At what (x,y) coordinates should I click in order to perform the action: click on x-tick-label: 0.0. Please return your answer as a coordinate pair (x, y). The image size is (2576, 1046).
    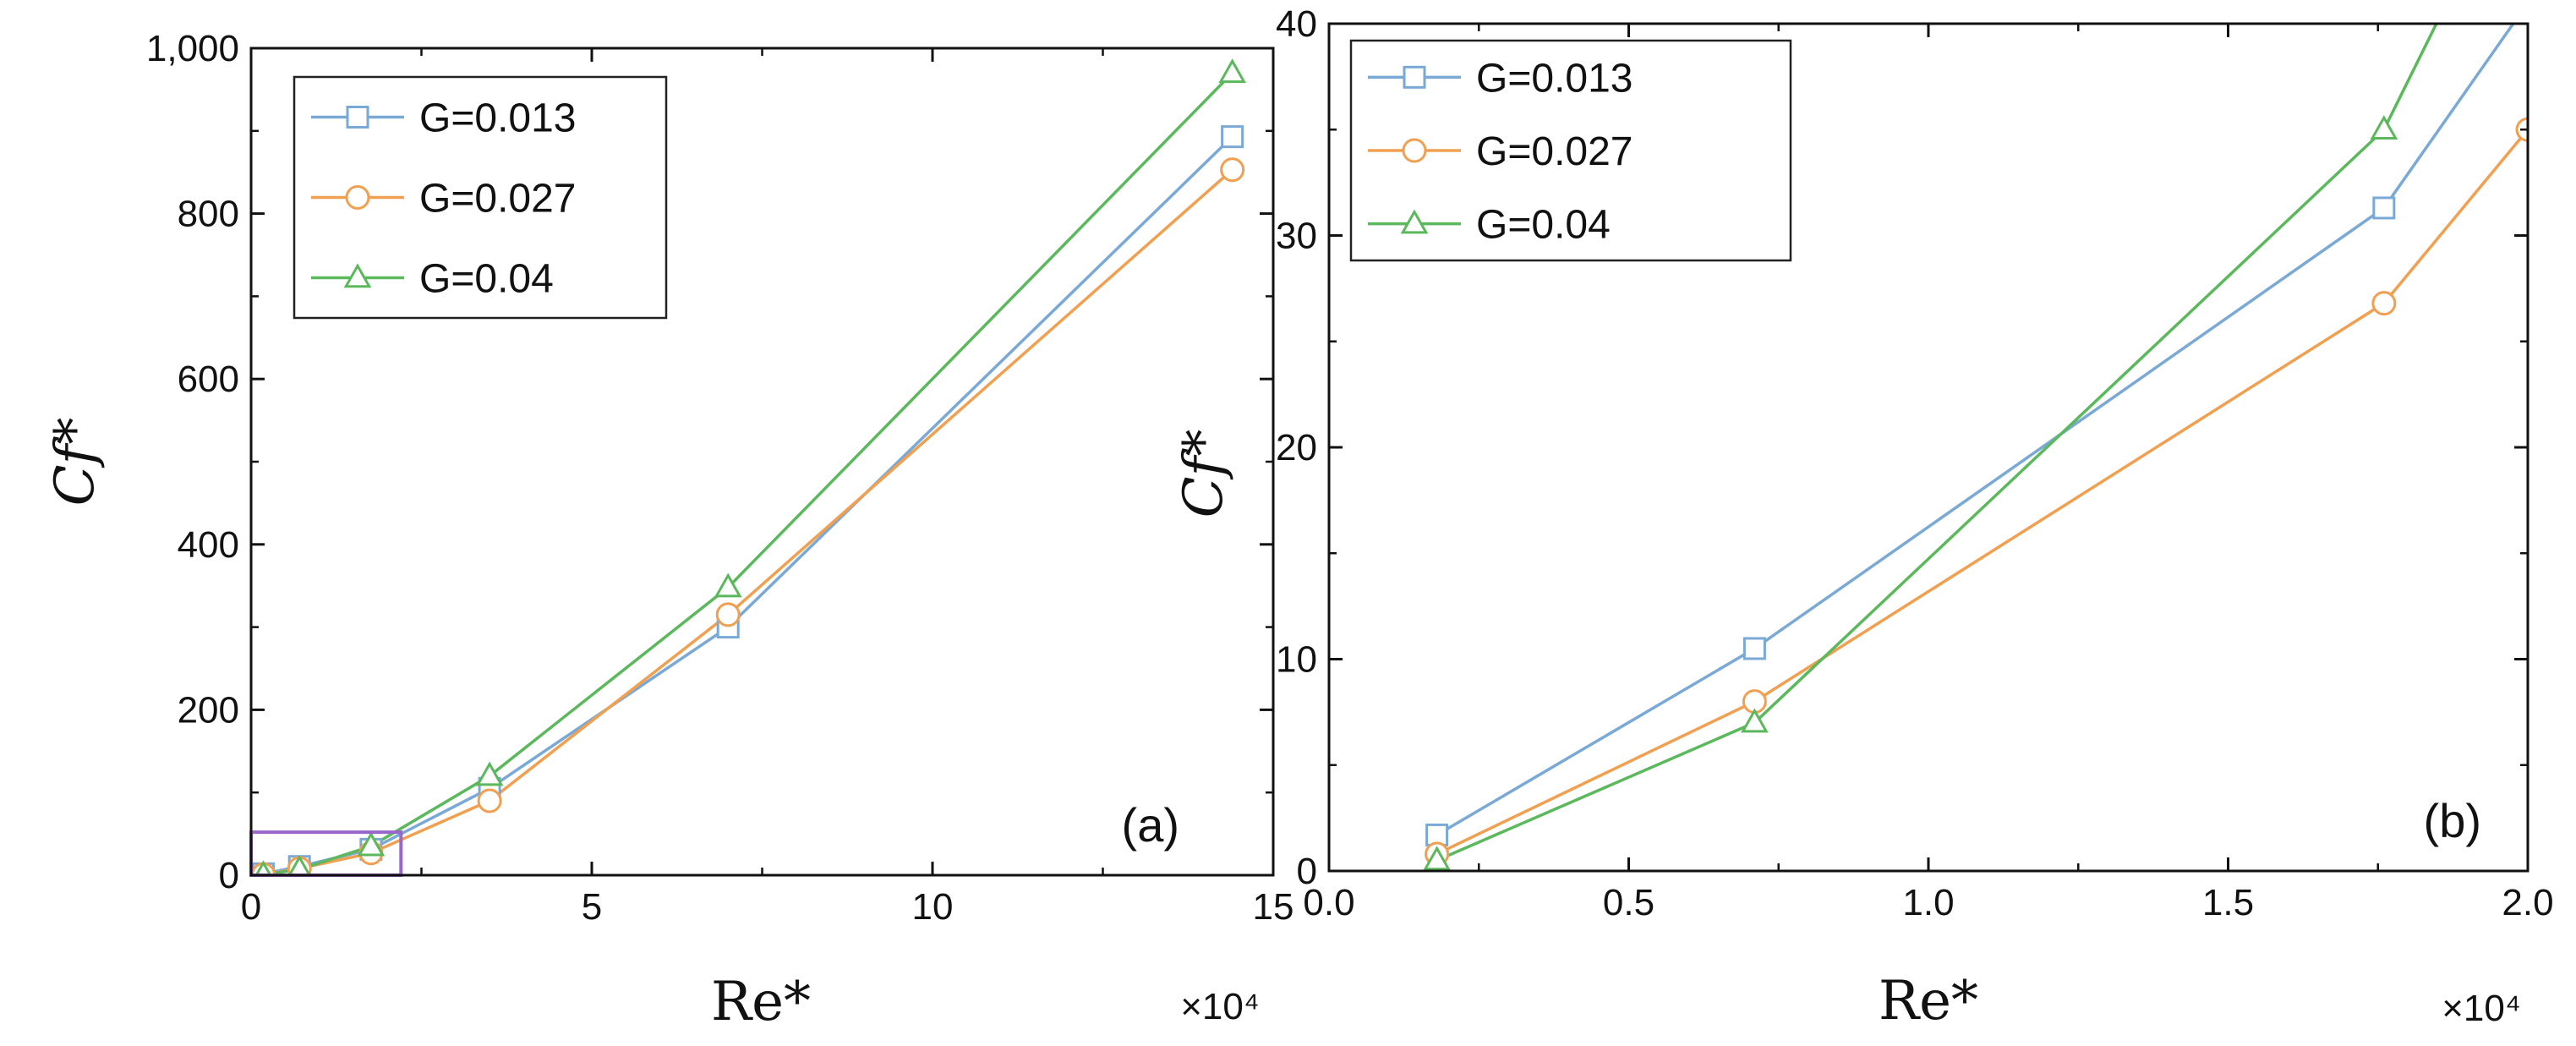
    Looking at the image, I should click on (1328, 902).